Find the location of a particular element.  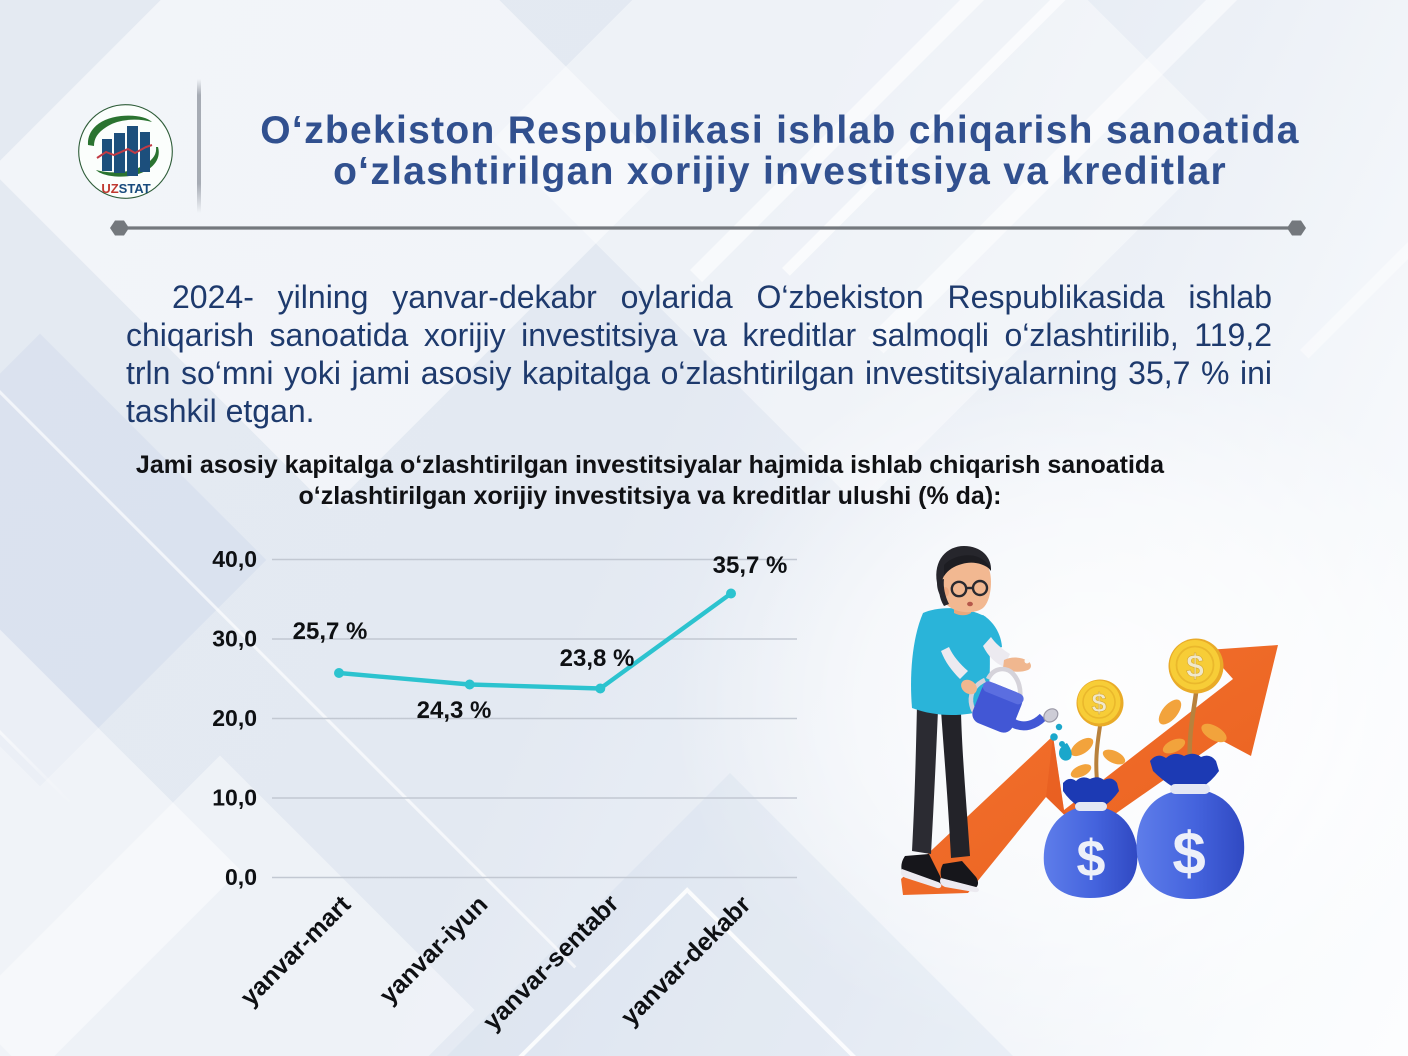

svg-text: yanvar-mart is located at coordinates (295, 950).